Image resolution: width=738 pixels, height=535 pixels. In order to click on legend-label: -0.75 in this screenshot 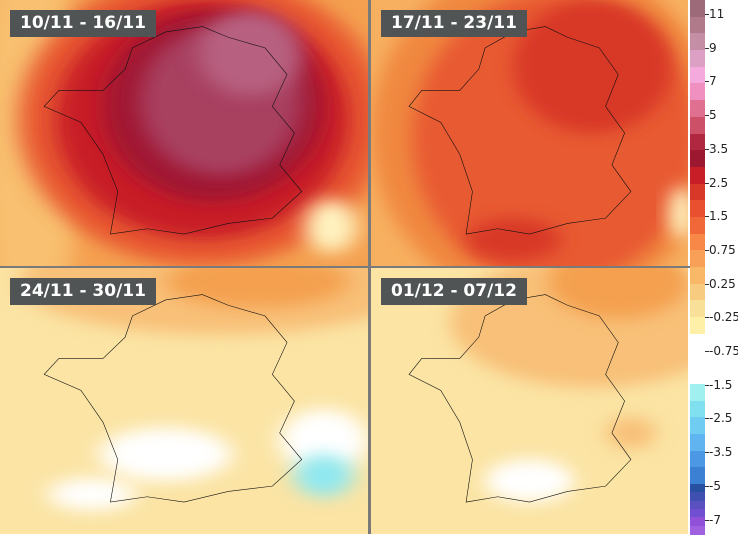, I will do `click(723, 351)`.